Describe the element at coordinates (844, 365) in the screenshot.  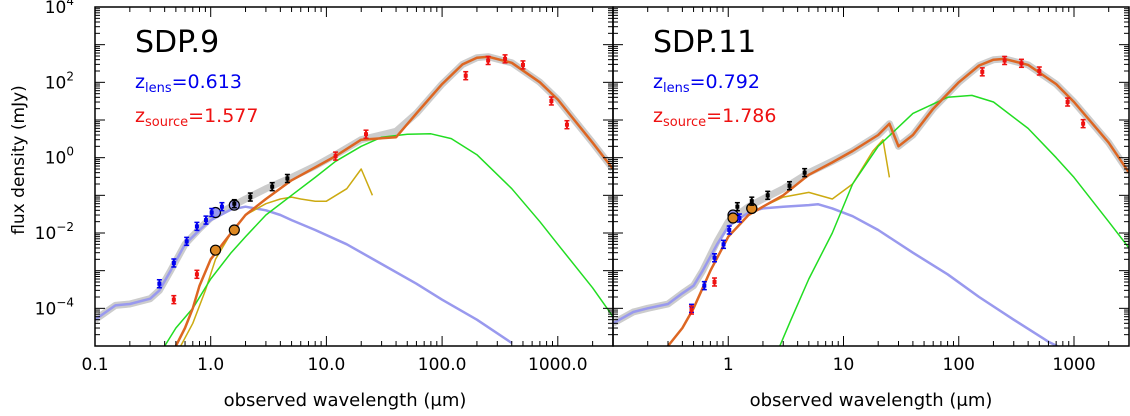
I see `x-tick-label: 10` at that location.